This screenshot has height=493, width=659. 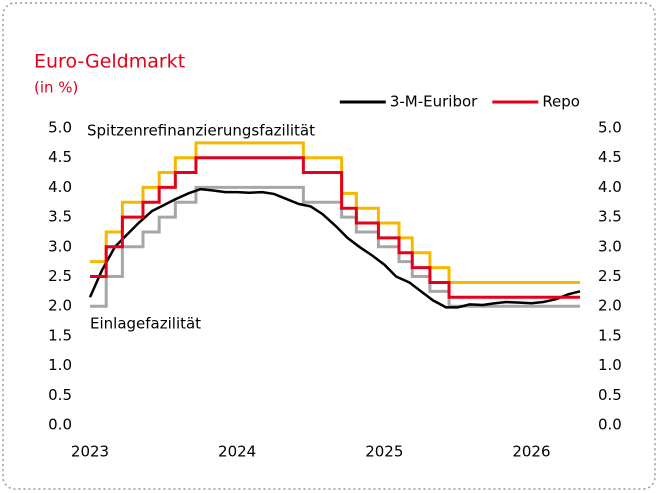 What do you see at coordinates (610, 276) in the screenshot?
I see `y2-tick-label: 2.5` at bounding box center [610, 276].